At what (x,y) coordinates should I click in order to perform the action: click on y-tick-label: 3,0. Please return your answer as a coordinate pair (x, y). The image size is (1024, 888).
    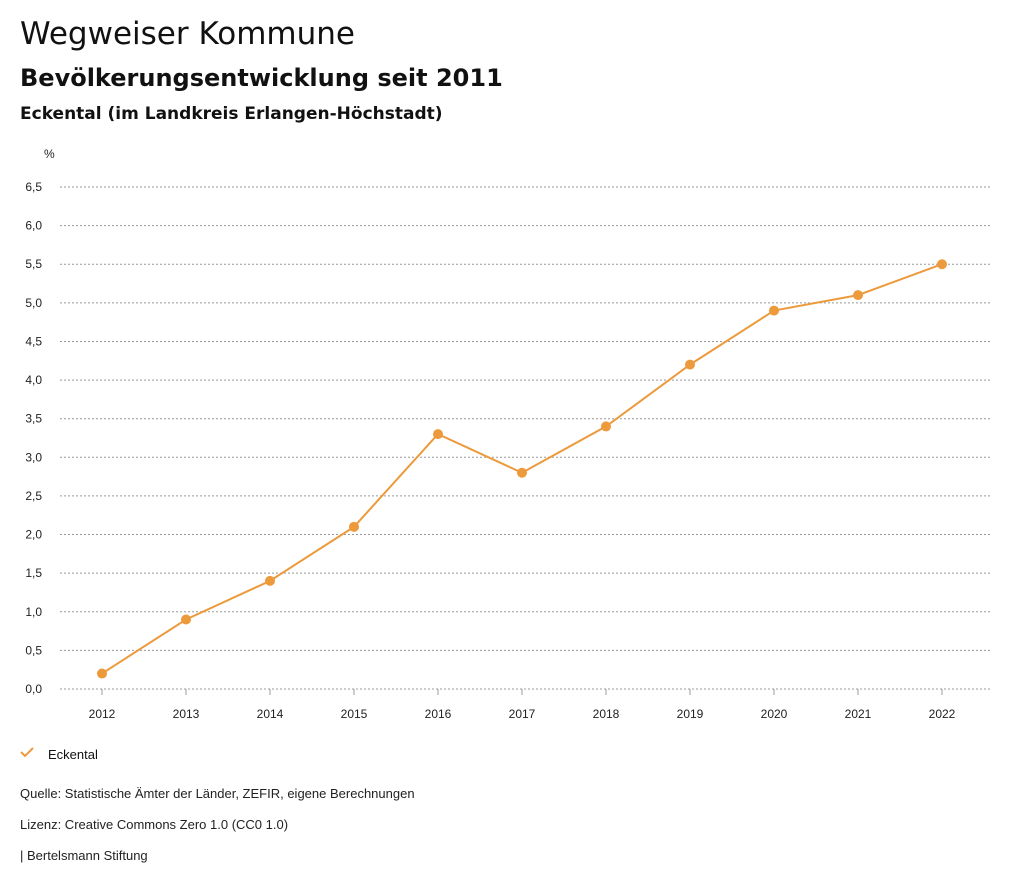
    Looking at the image, I should click on (33, 457).